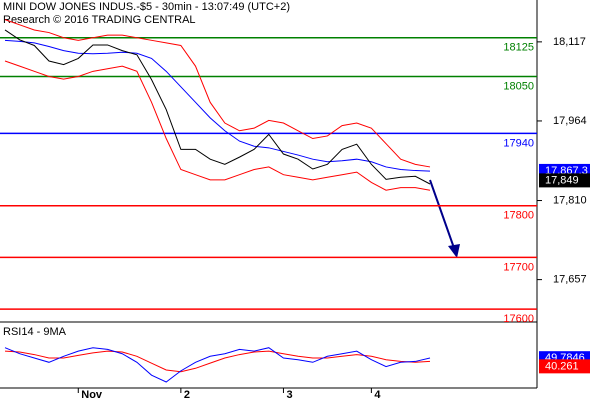 This screenshot has width=590, height=400. What do you see at coordinates (518, 267) in the screenshot?
I see `level-label: 17700` at bounding box center [518, 267].